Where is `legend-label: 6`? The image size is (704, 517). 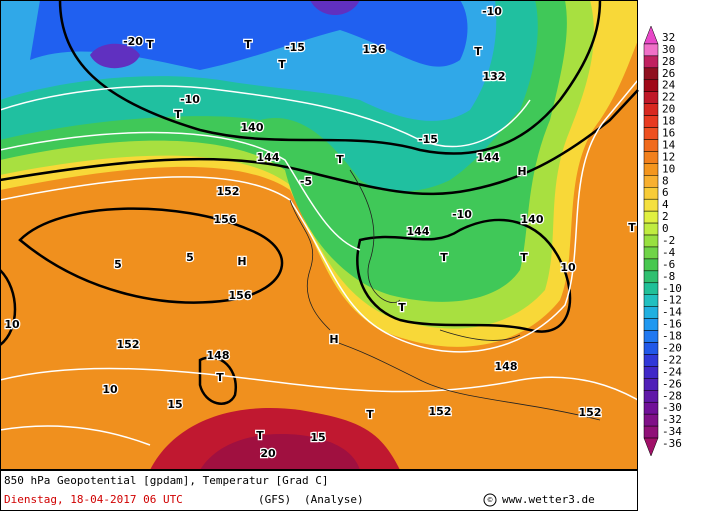 legend-label: 6 is located at coordinates (665, 192).